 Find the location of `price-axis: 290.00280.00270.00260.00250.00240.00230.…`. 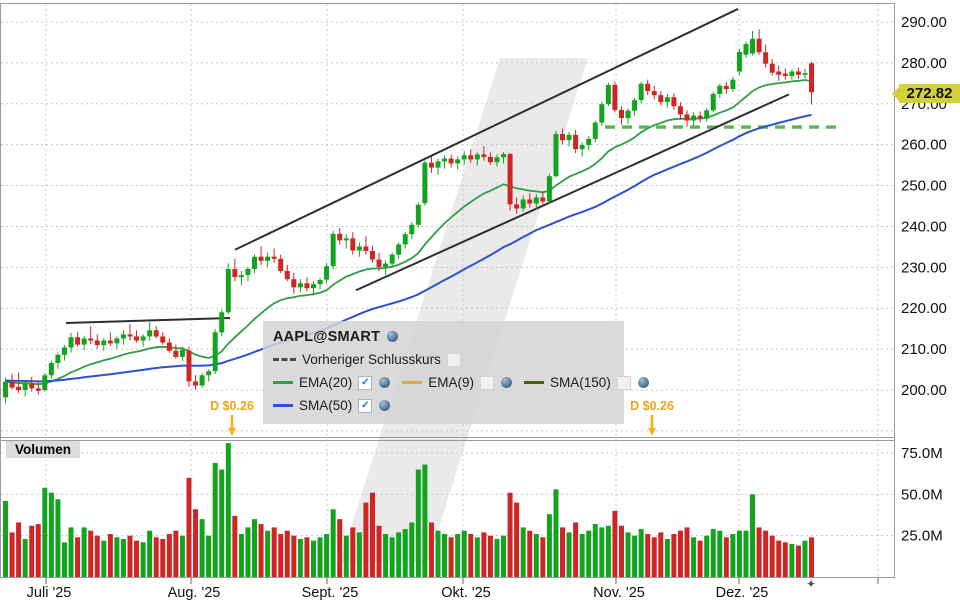

price-axis: 290.00280.00270.00260.00250.00240.00230.… is located at coordinates (924, 279).